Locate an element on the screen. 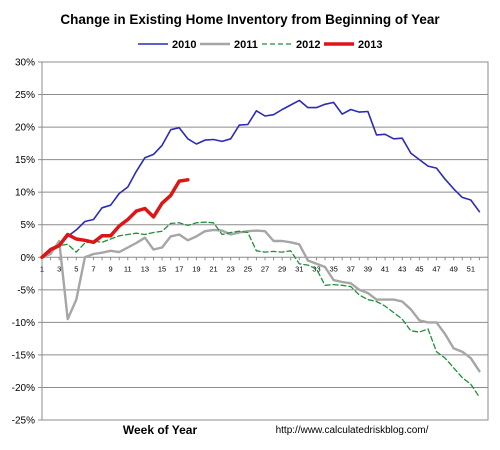 This screenshot has height=450, width=500. x-tick-label: 49 is located at coordinates (454, 268).